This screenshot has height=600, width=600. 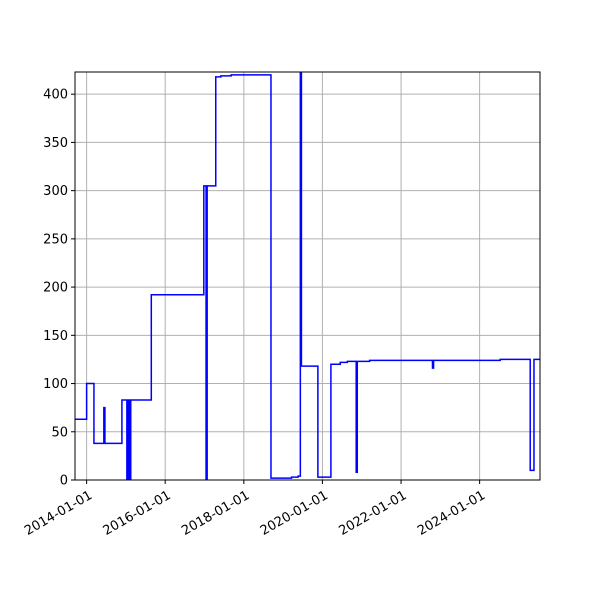 I want to click on y-tick-label: 100, so click(x=55, y=384).